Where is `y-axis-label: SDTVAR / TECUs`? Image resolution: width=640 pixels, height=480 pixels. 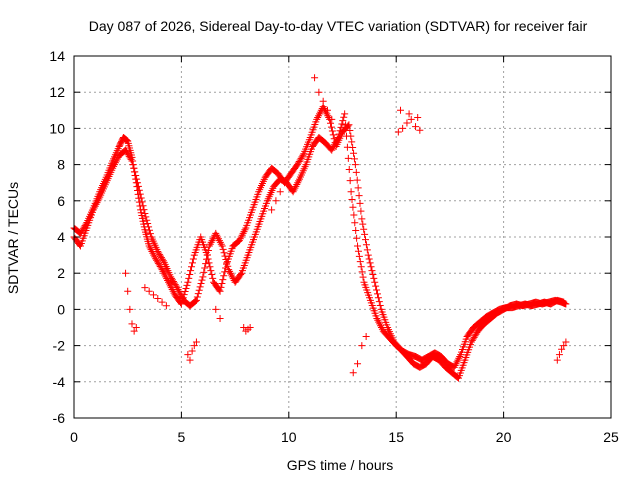
y-axis-label: SDTVAR / TECUs is located at coordinates (13, 238).